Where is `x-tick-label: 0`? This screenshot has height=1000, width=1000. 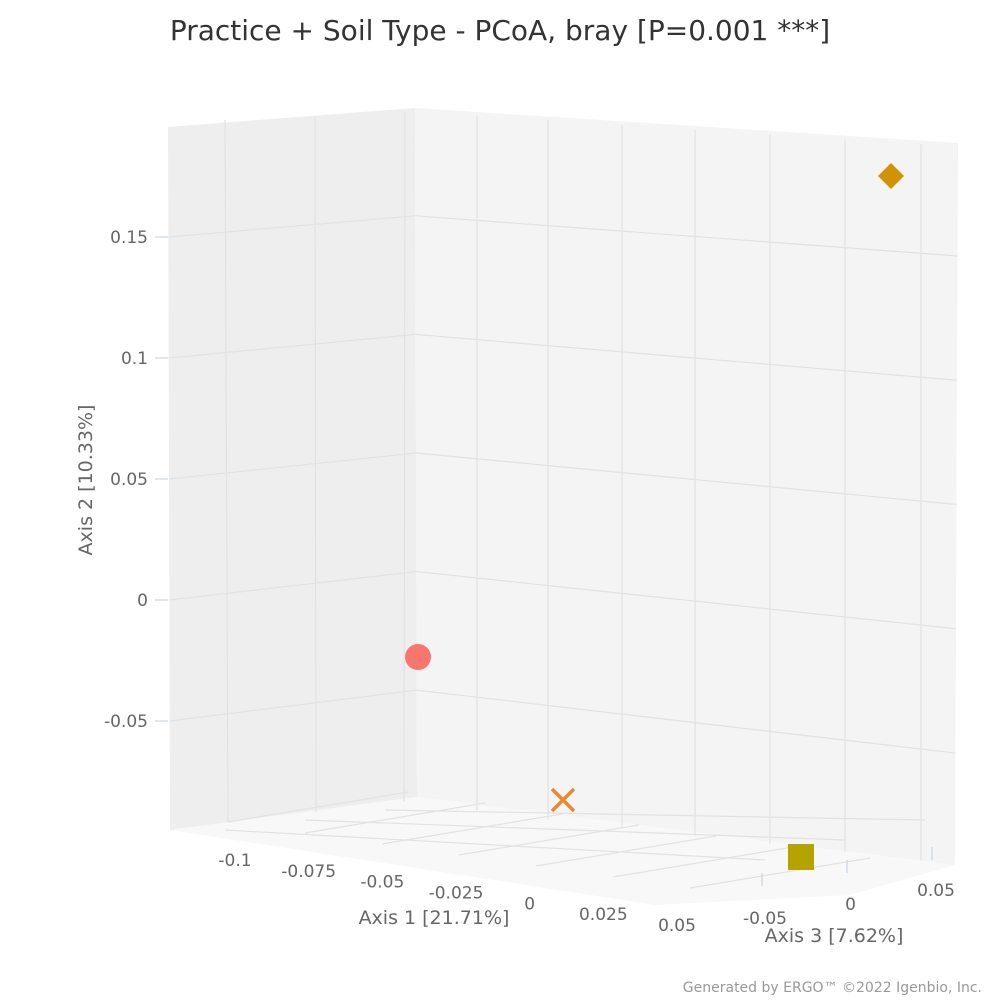 x-tick-label: 0 is located at coordinates (529, 904).